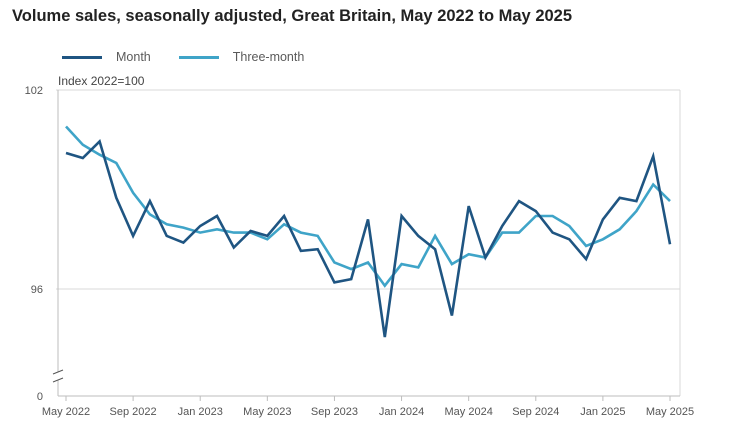  What do you see at coordinates (267, 412) in the screenshot?
I see `x-tick-label: May 2023` at bounding box center [267, 412].